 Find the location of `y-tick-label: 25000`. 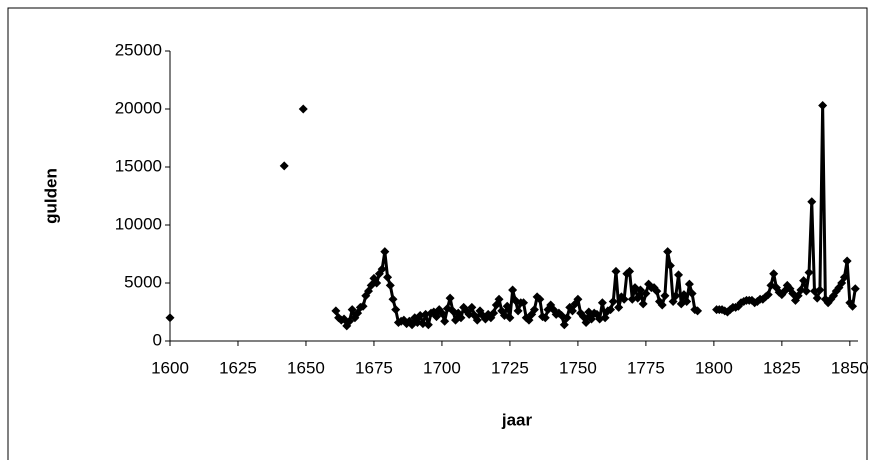

y-tick-label: 25000 is located at coordinates (138, 49).